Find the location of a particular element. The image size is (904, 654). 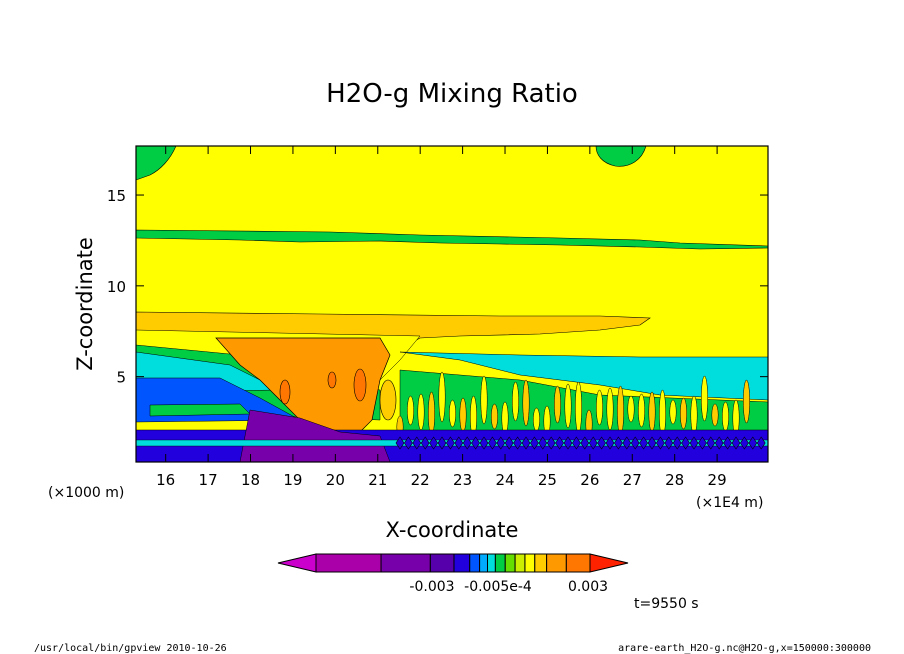

x-tick-label: 21 is located at coordinates (377, 480).